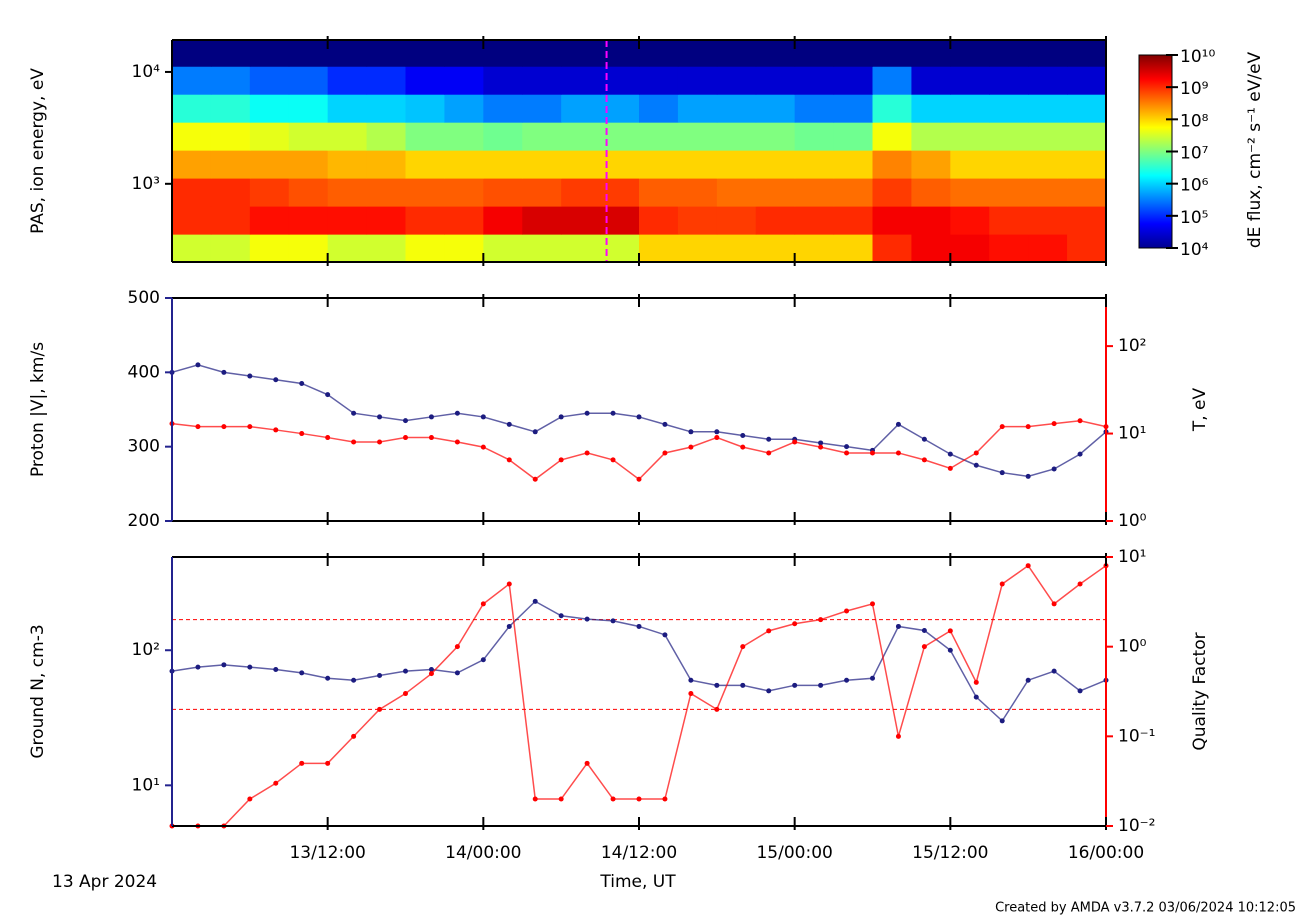 The height and width of the screenshot is (918, 1300). What do you see at coordinates (1194, 154) in the screenshot?
I see `colorbar-tick-label: 10⁷` at bounding box center [1194, 154].